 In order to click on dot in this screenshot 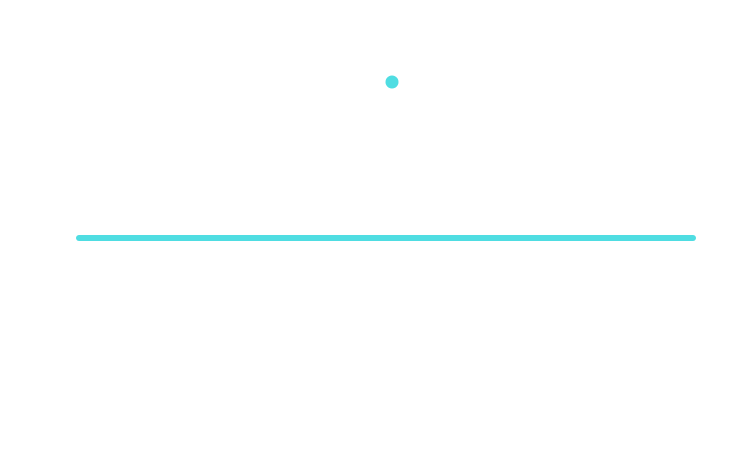, I will do `click(392, 82)`.